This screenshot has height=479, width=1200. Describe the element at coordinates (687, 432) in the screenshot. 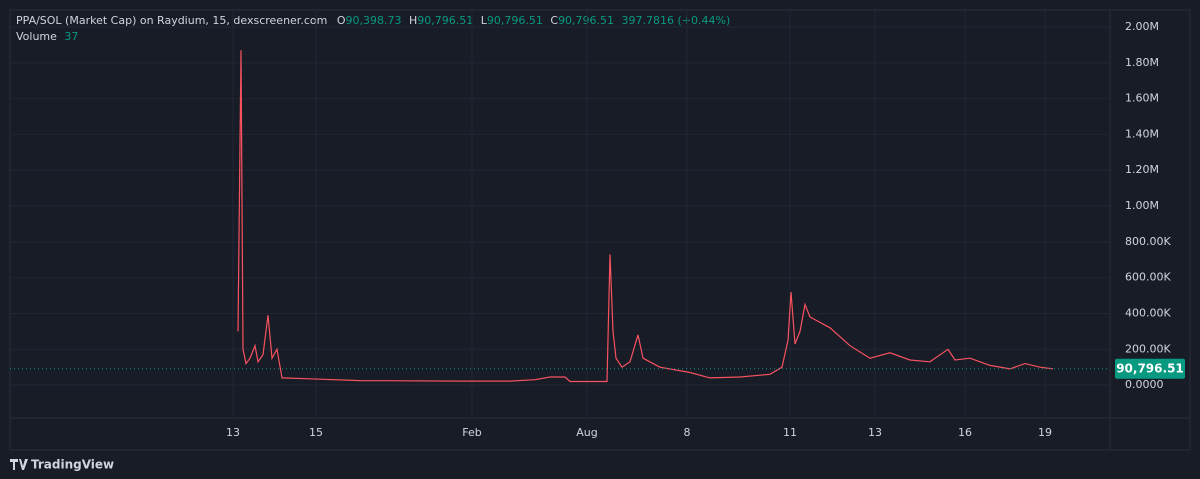

I see `x-tick-label: 8` at that location.